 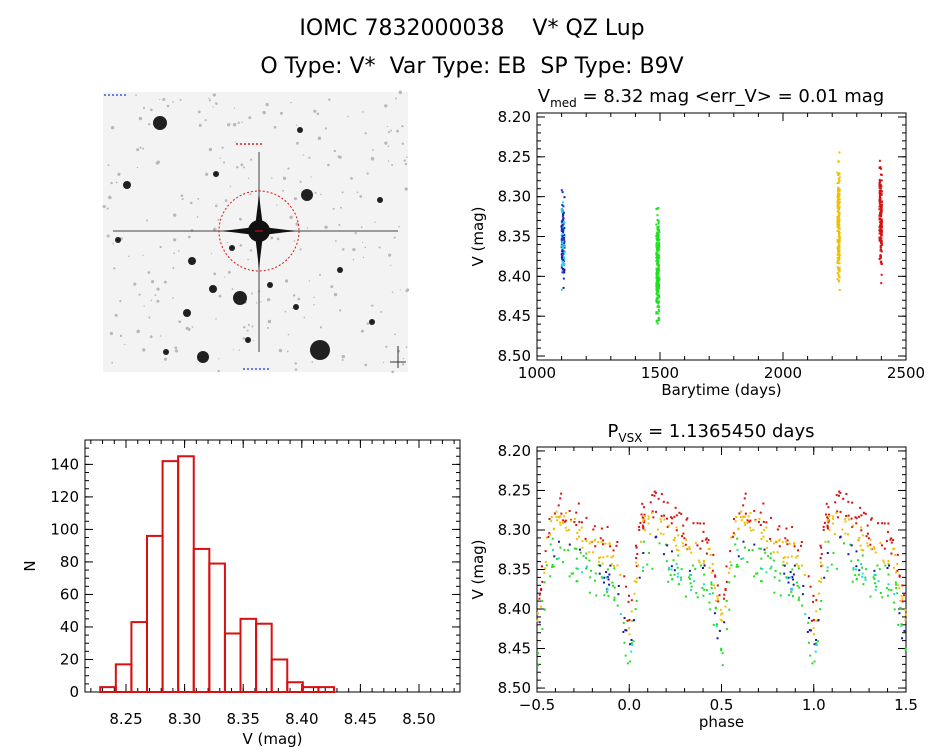 What do you see at coordinates (711, 433) in the screenshot?
I see `panel-title: PVSX = 1.1365450 days` at bounding box center [711, 433].